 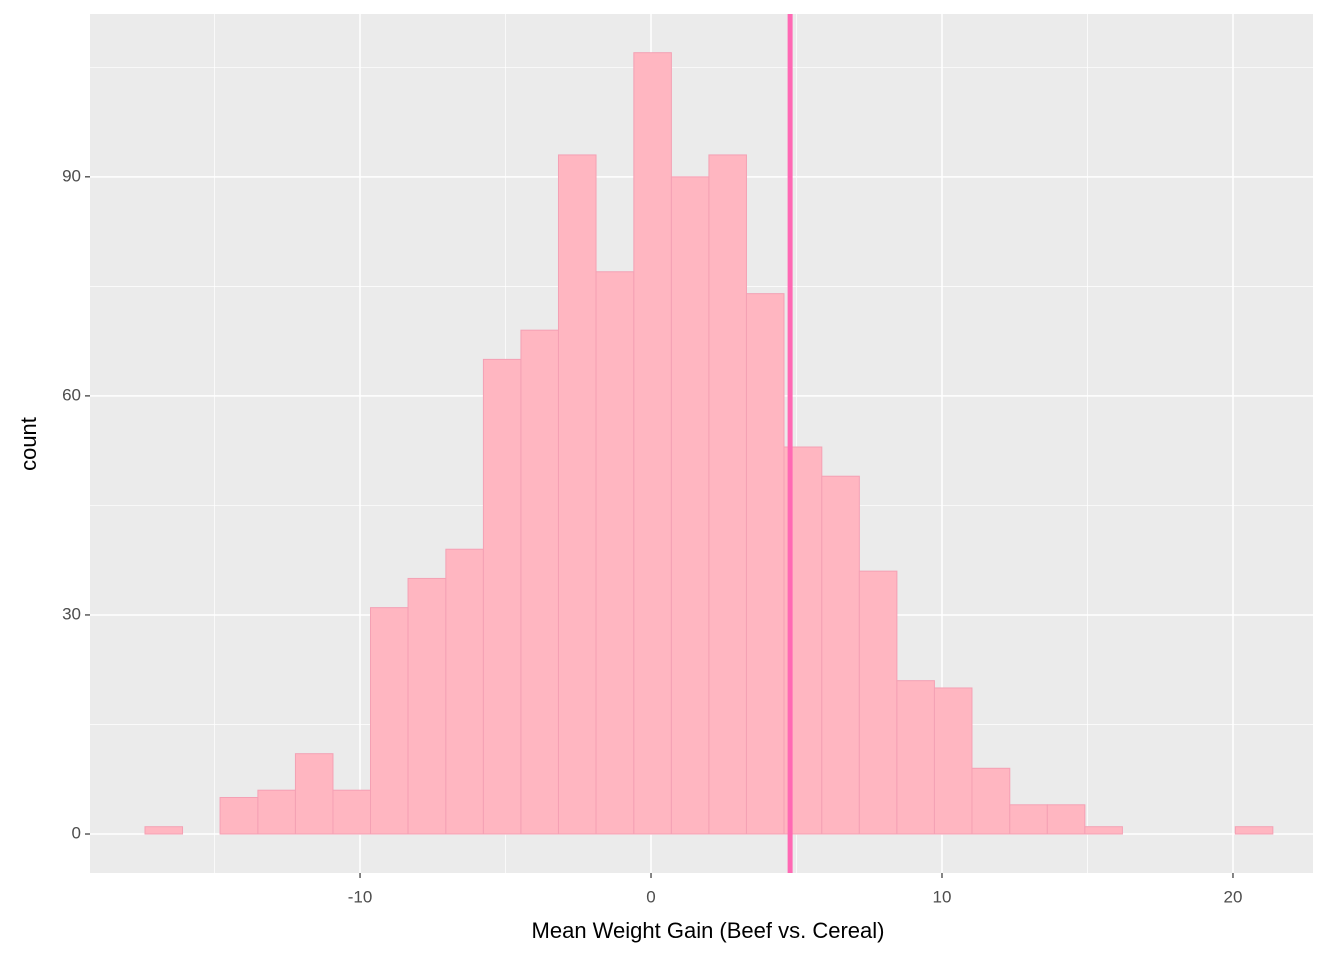 What do you see at coordinates (360, 896) in the screenshot?
I see `x-tick-label: -10` at bounding box center [360, 896].